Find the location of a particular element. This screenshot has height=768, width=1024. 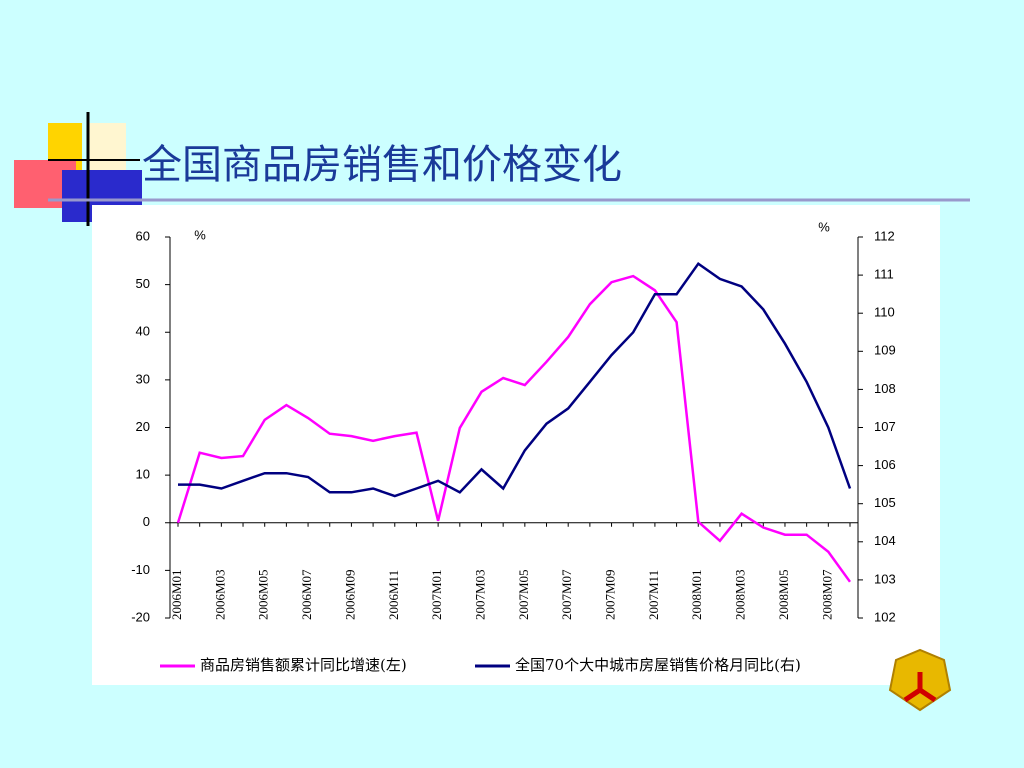

y-tick-label: 20 is located at coordinates (143, 426).